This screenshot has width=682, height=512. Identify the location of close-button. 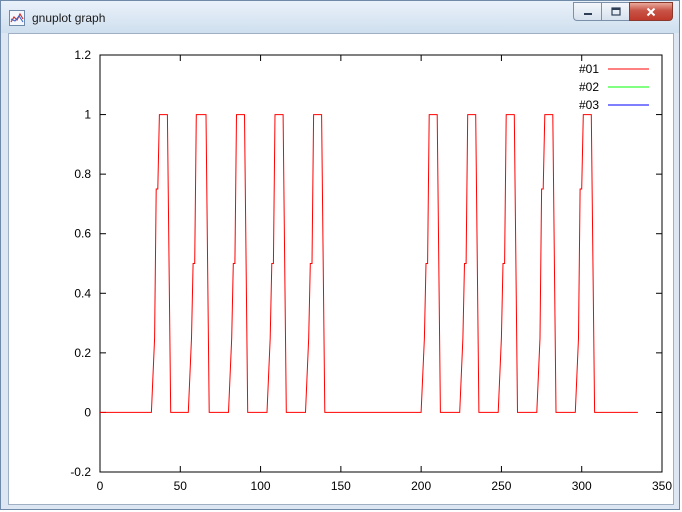
(651, 11).